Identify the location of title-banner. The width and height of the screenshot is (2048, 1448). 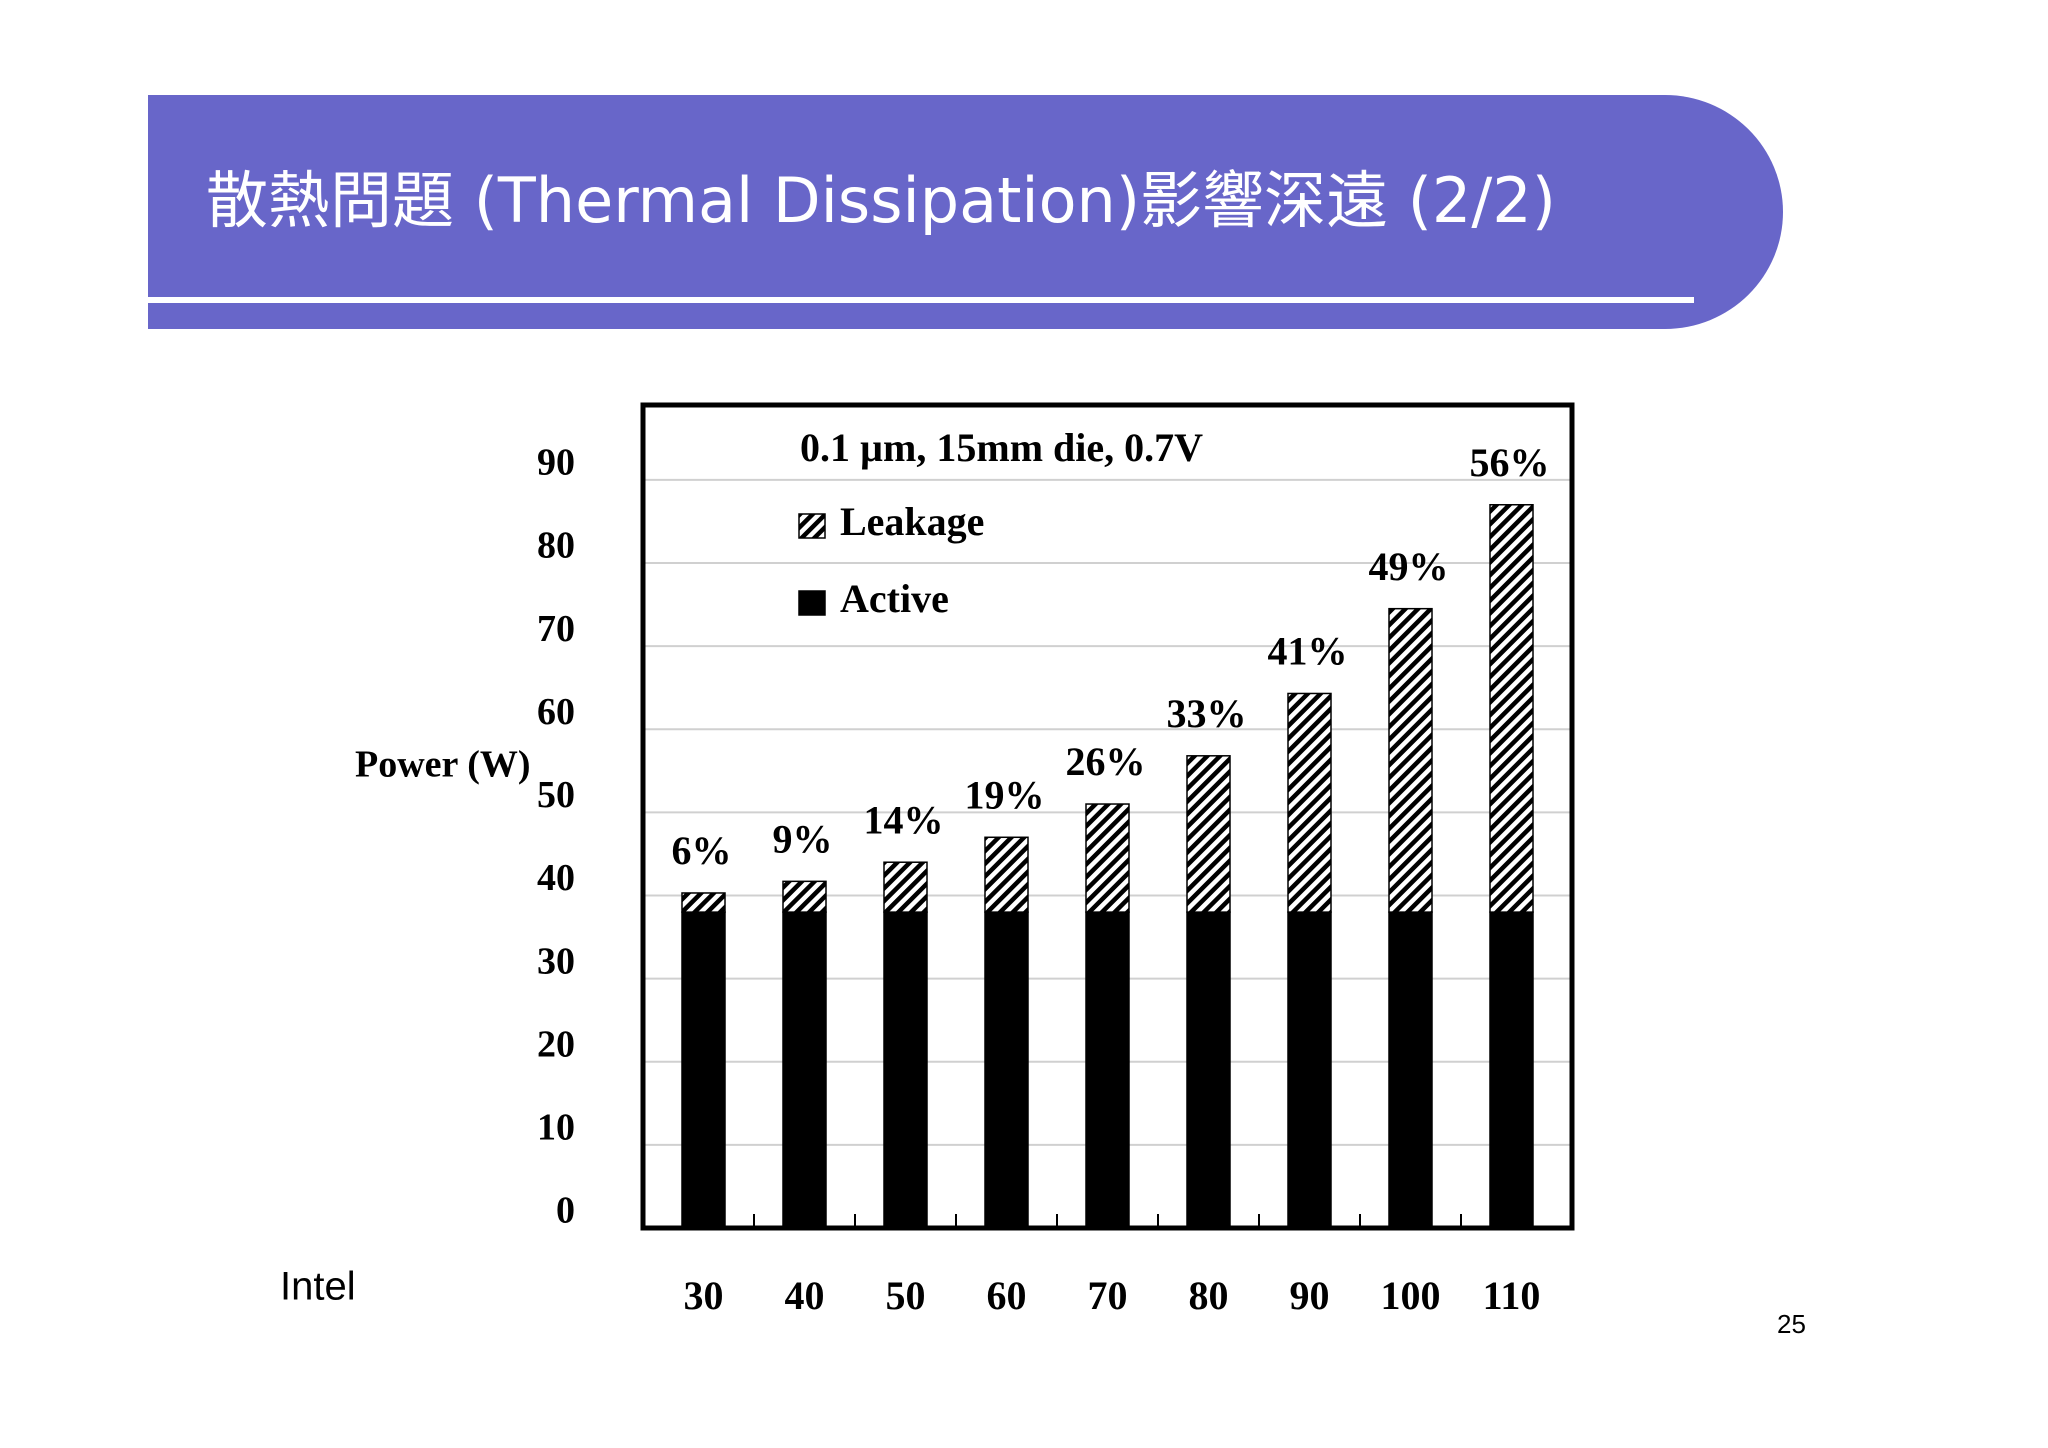
(965, 212).